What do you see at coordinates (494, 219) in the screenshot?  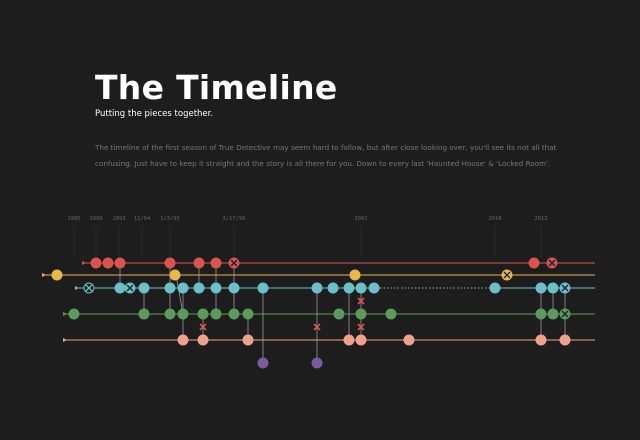 I see `year-label: 2010` at bounding box center [494, 219].